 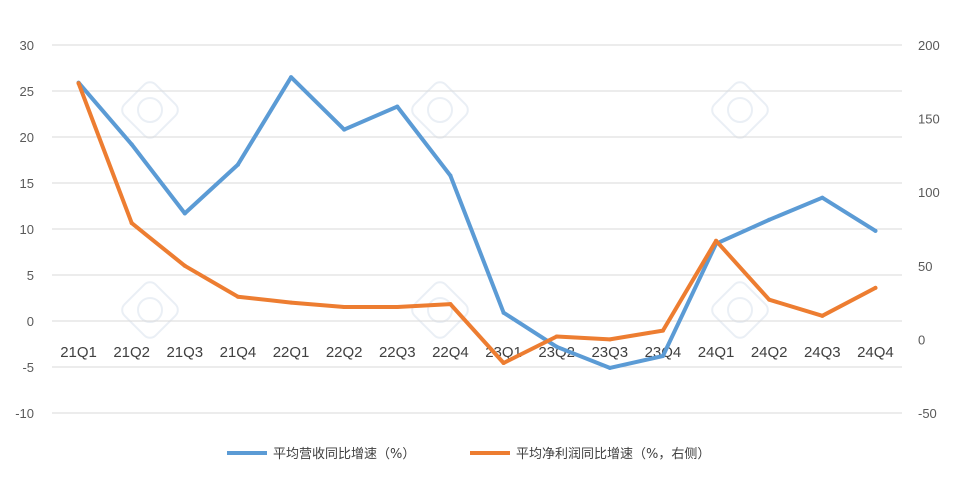 What do you see at coordinates (27, 91) in the screenshot?
I see `left-tick-label: 25` at bounding box center [27, 91].